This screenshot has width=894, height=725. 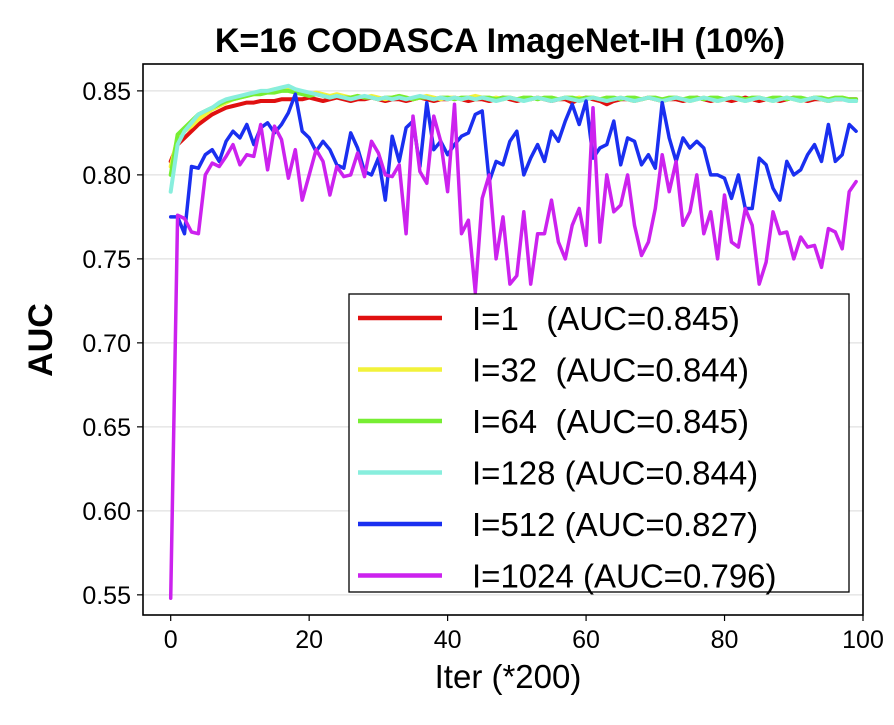 What do you see at coordinates (106, 176) in the screenshot?
I see `y-tick-label: 0.80` at bounding box center [106, 176].